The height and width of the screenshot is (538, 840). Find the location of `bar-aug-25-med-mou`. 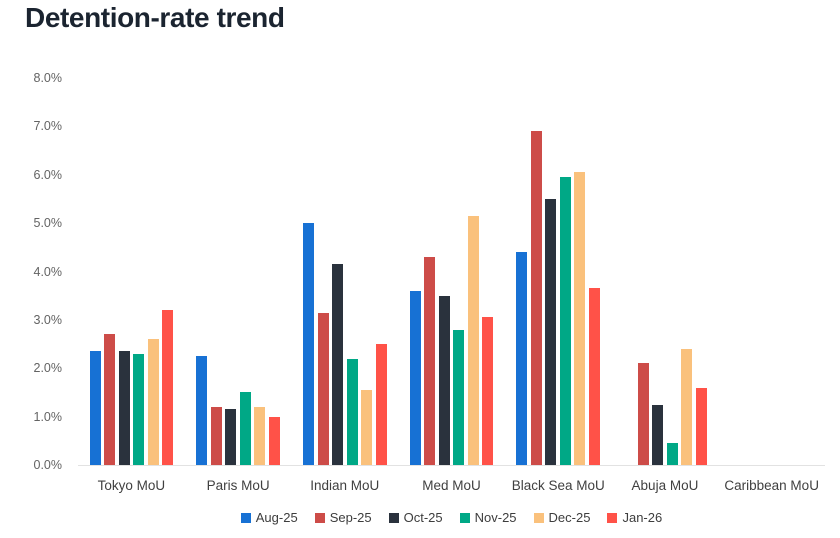

bar-aug-25-med-mou is located at coordinates (415, 378).